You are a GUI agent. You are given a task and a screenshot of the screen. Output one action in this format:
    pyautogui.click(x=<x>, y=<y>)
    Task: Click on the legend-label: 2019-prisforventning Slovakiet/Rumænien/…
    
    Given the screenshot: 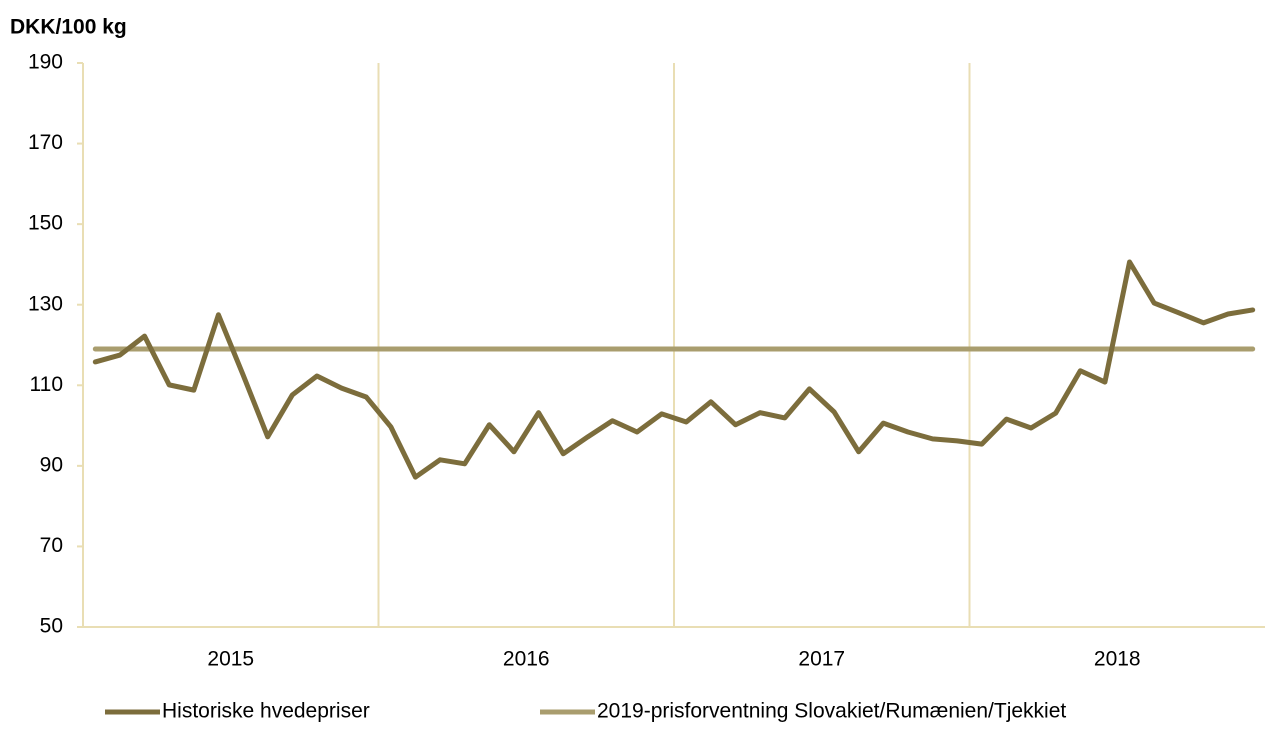 What is the action you would take?
    pyautogui.click(x=831, y=711)
    